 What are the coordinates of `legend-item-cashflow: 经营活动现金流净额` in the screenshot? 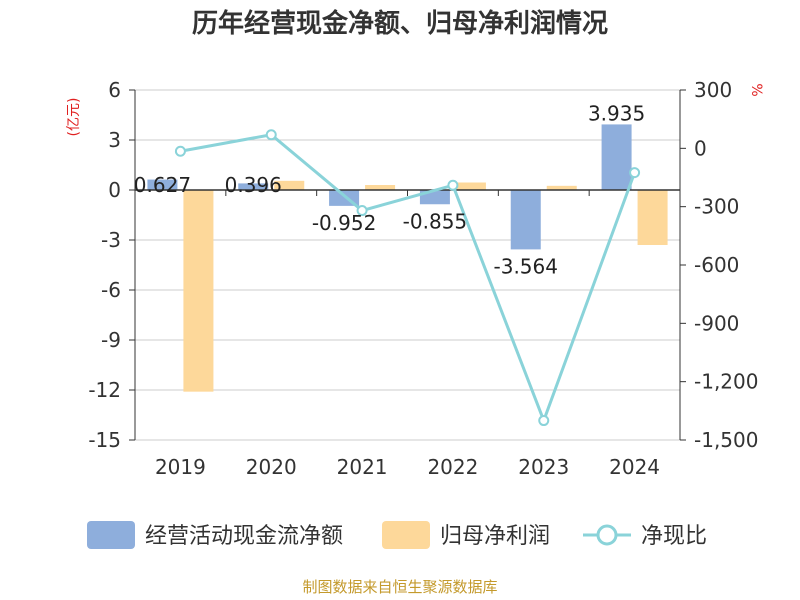 It's located at (215, 535).